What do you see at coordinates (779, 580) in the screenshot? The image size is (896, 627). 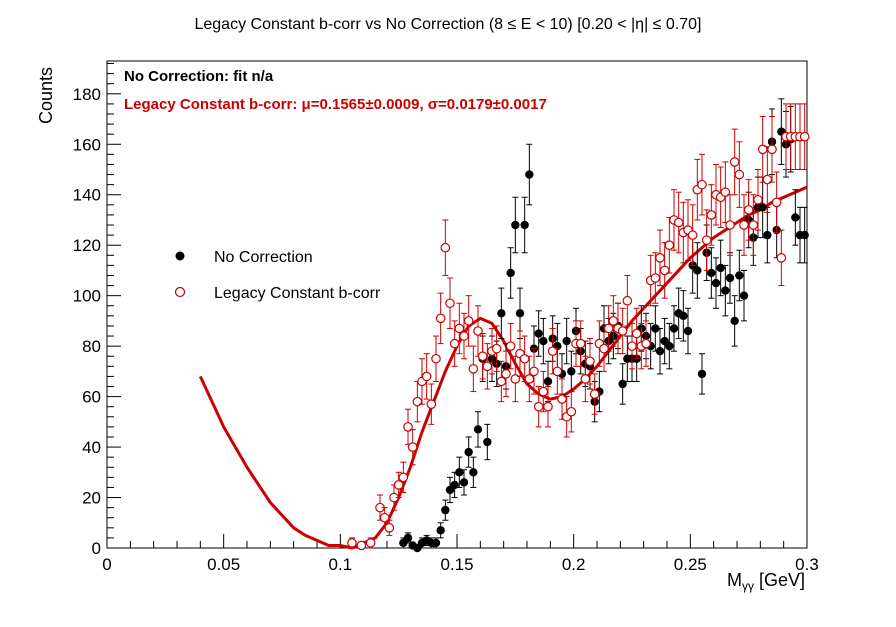 I see `x-axis-title-unit: [GeV]` at bounding box center [779, 580].